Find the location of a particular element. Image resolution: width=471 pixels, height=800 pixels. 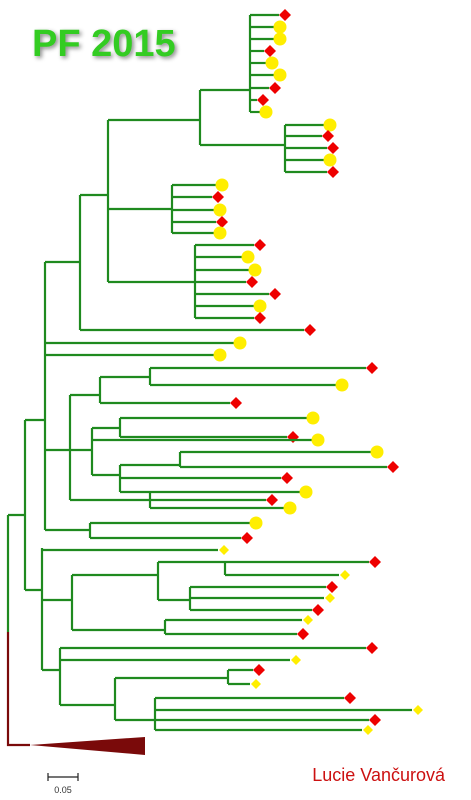

collapsed-clade is located at coordinates (18, 689).